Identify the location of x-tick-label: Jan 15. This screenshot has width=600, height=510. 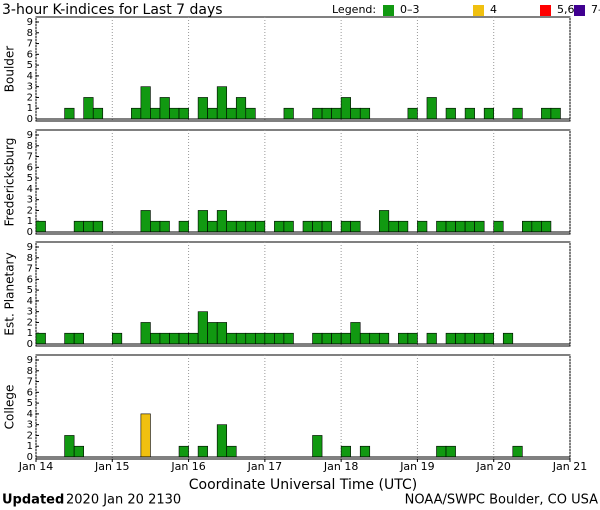
(111, 466).